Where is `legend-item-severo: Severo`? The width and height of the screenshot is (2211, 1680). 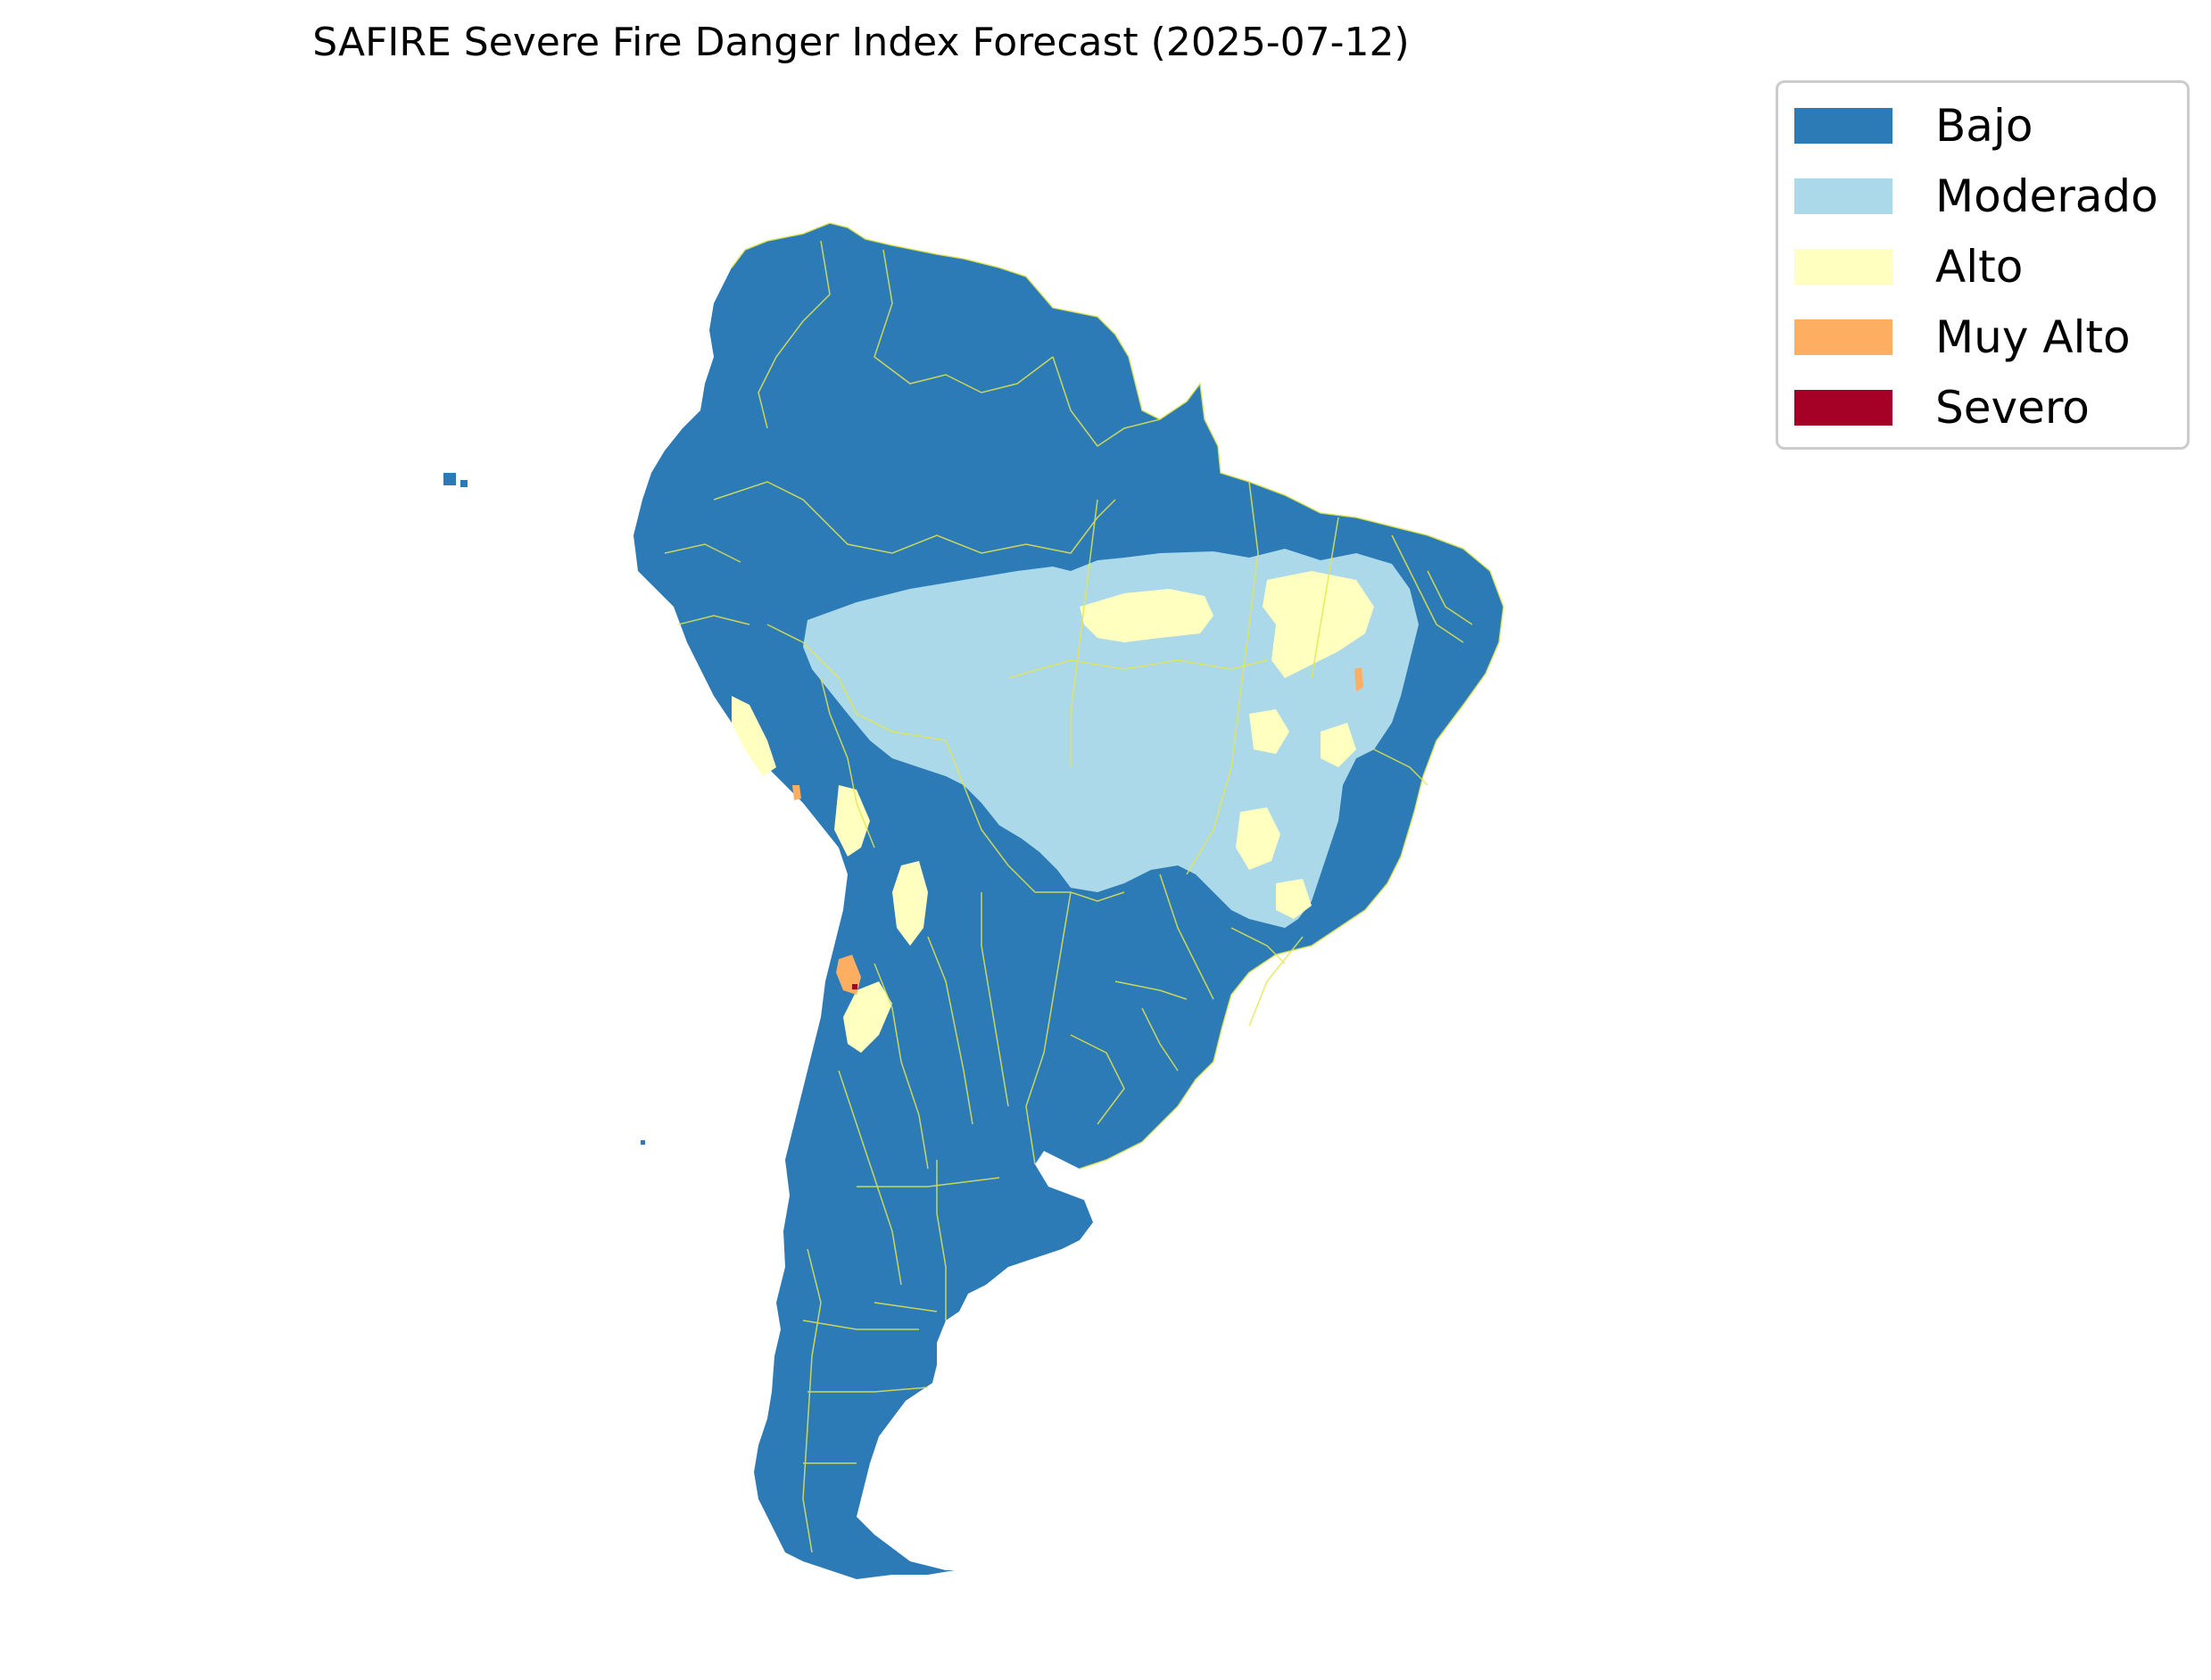 legend-item-severo: Severo is located at coordinates (1983, 407).